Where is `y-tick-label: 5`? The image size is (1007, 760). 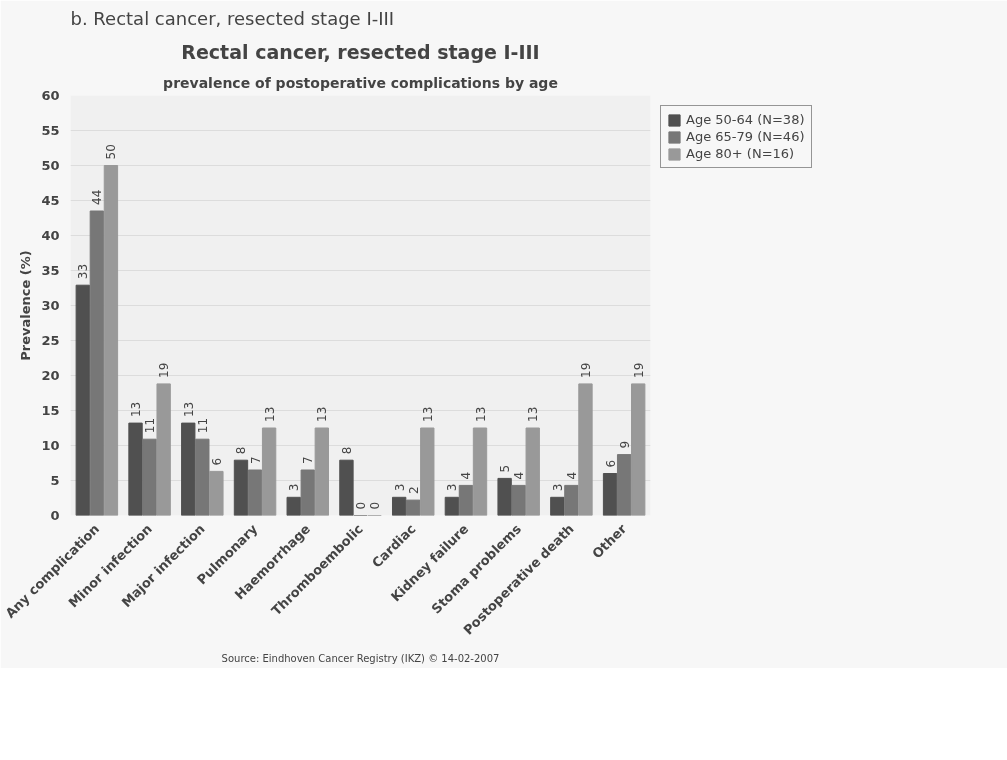 y-tick-label: 5 is located at coordinates (55, 480).